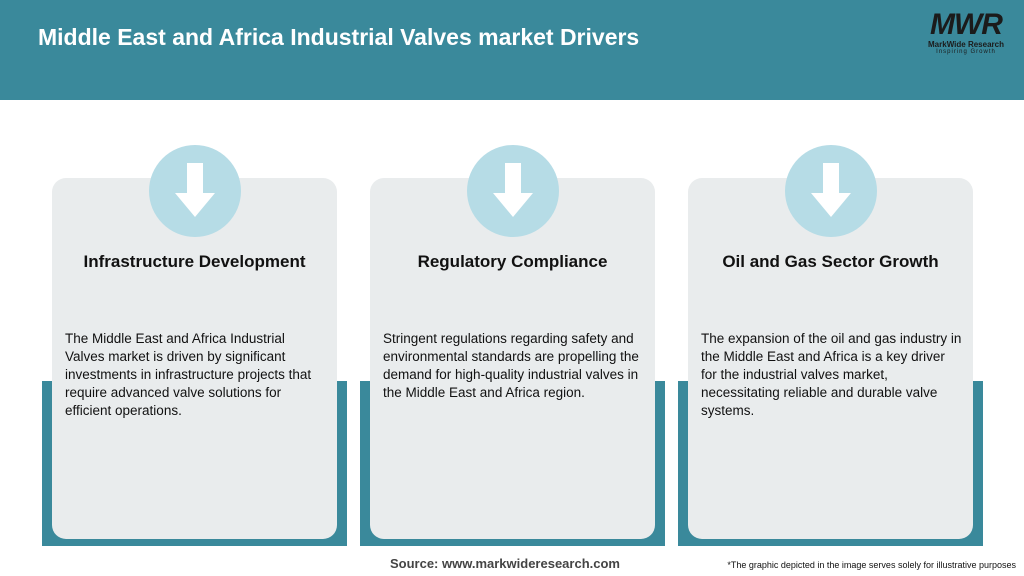  What do you see at coordinates (194, 261) in the screenshot?
I see `card-title: Infrastructure Development` at bounding box center [194, 261].